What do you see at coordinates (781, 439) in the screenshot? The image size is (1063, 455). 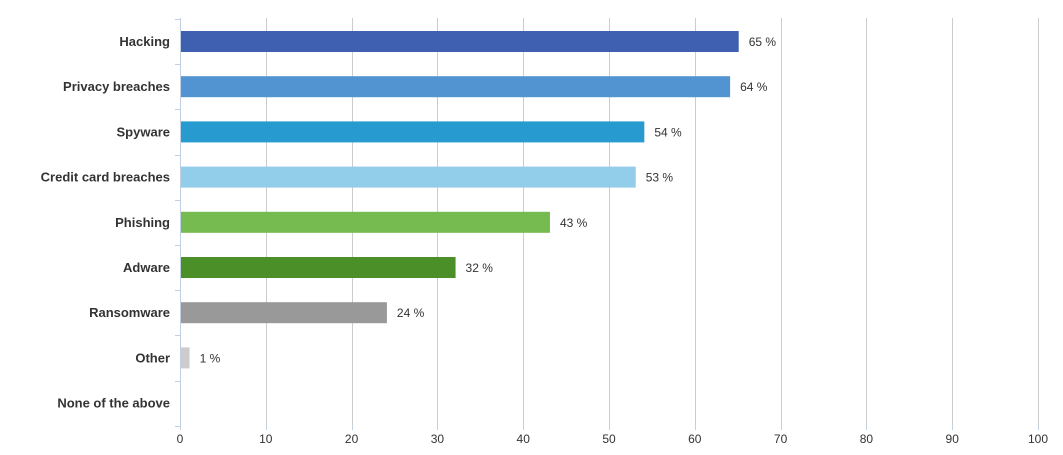 I see `x-tick-label: 70` at bounding box center [781, 439].